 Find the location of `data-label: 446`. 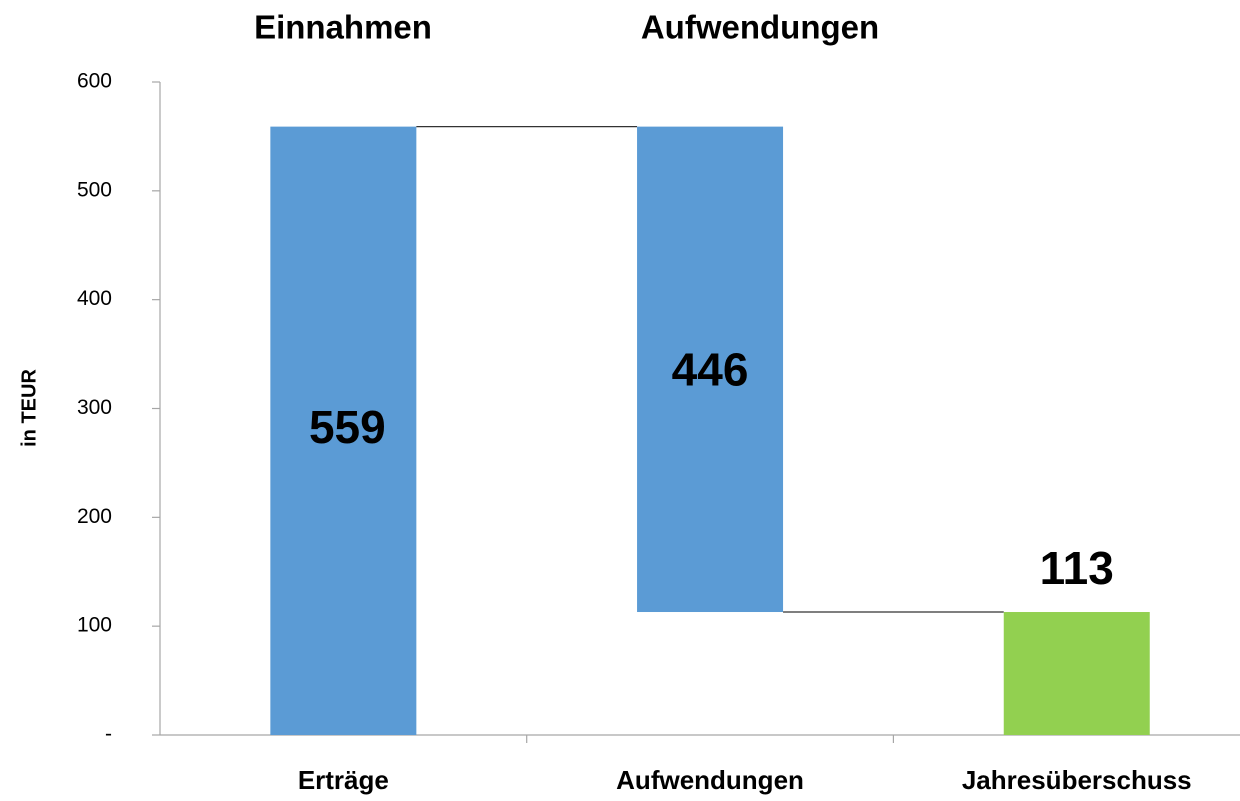

data-label: 446 is located at coordinates (710, 369).